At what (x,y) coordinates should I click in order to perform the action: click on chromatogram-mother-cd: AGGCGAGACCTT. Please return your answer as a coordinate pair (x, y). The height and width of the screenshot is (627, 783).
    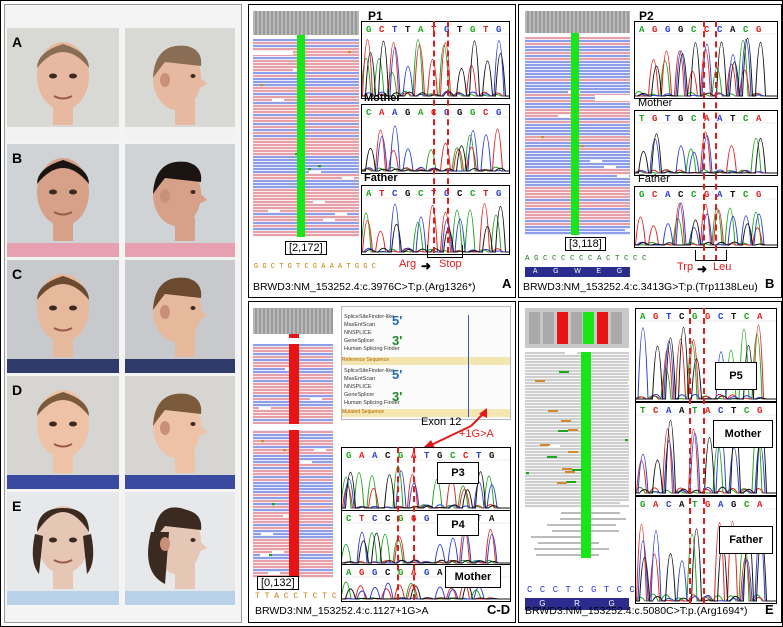
    Looking at the image, I should click on (426, 583).